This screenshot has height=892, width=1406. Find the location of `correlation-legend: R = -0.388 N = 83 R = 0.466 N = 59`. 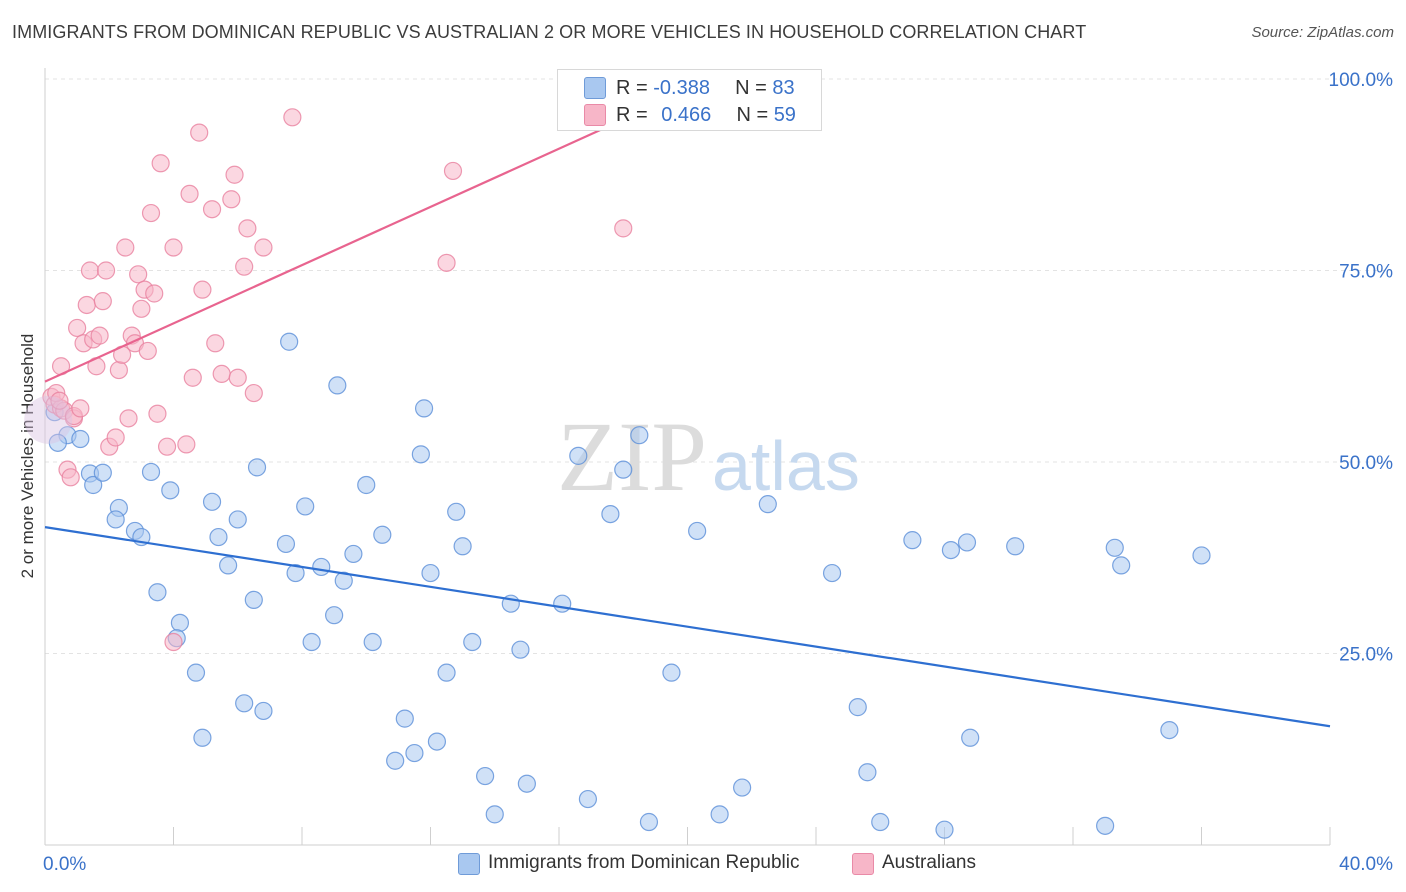

correlation-legend: R = -0.388 N = 83 R = 0.466 N = 59 is located at coordinates (689, 100).